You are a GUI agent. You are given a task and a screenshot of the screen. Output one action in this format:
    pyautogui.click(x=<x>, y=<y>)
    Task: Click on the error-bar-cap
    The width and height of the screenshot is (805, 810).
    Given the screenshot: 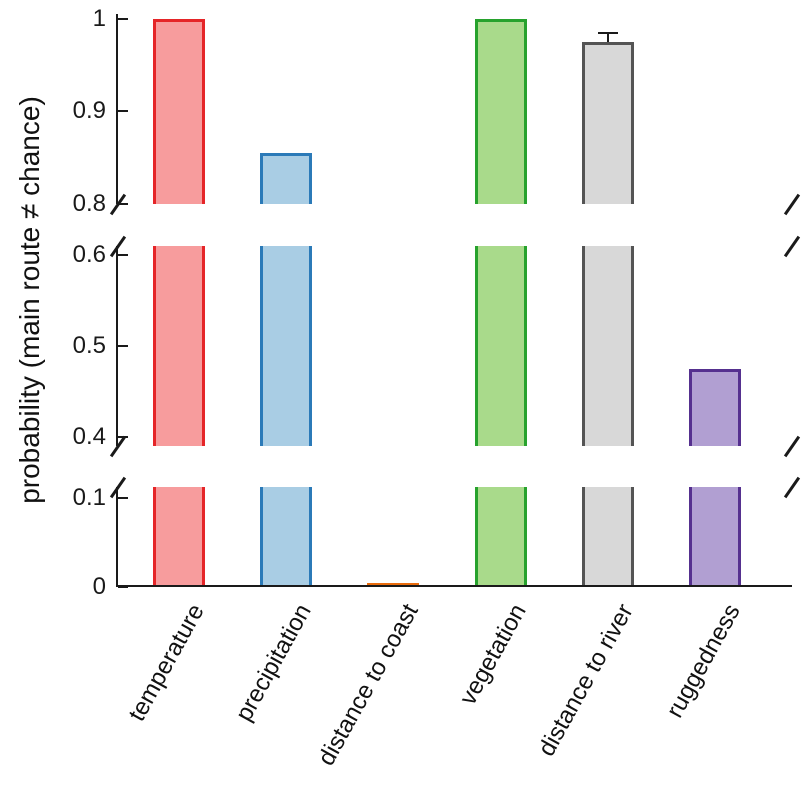 What is the action you would take?
    pyautogui.click(x=607, y=33)
    